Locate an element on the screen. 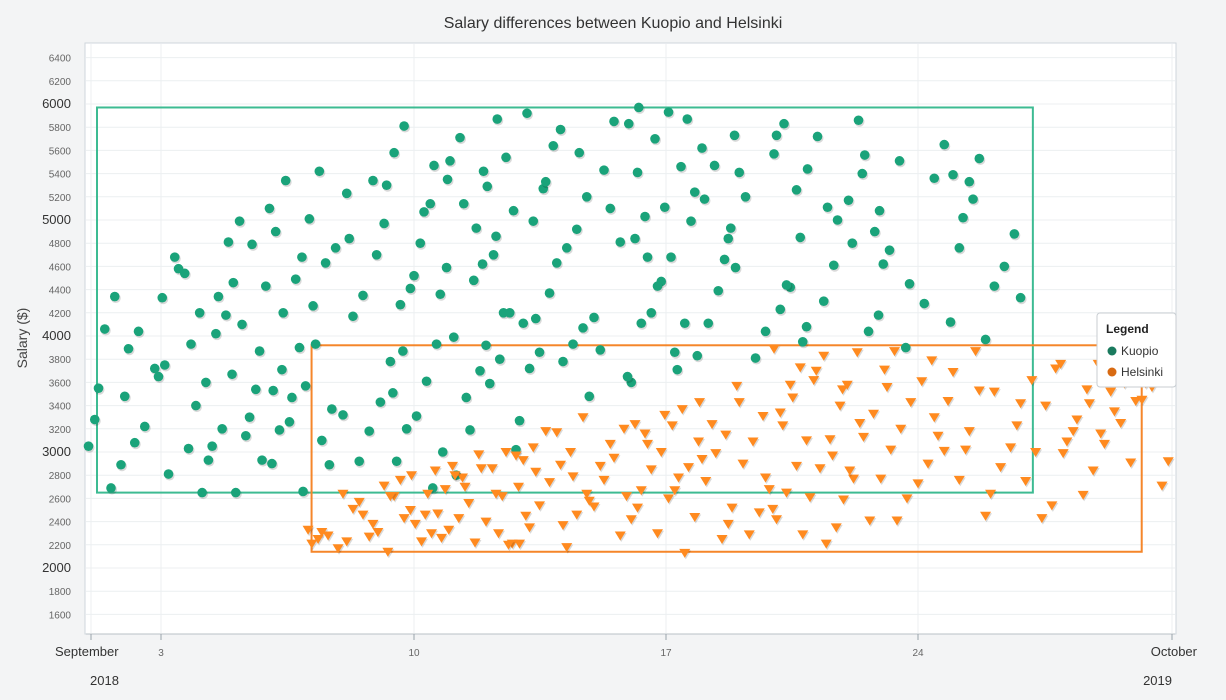 This screenshot has height=700, width=1226. y-tick-label: 6200 is located at coordinates (60, 82).